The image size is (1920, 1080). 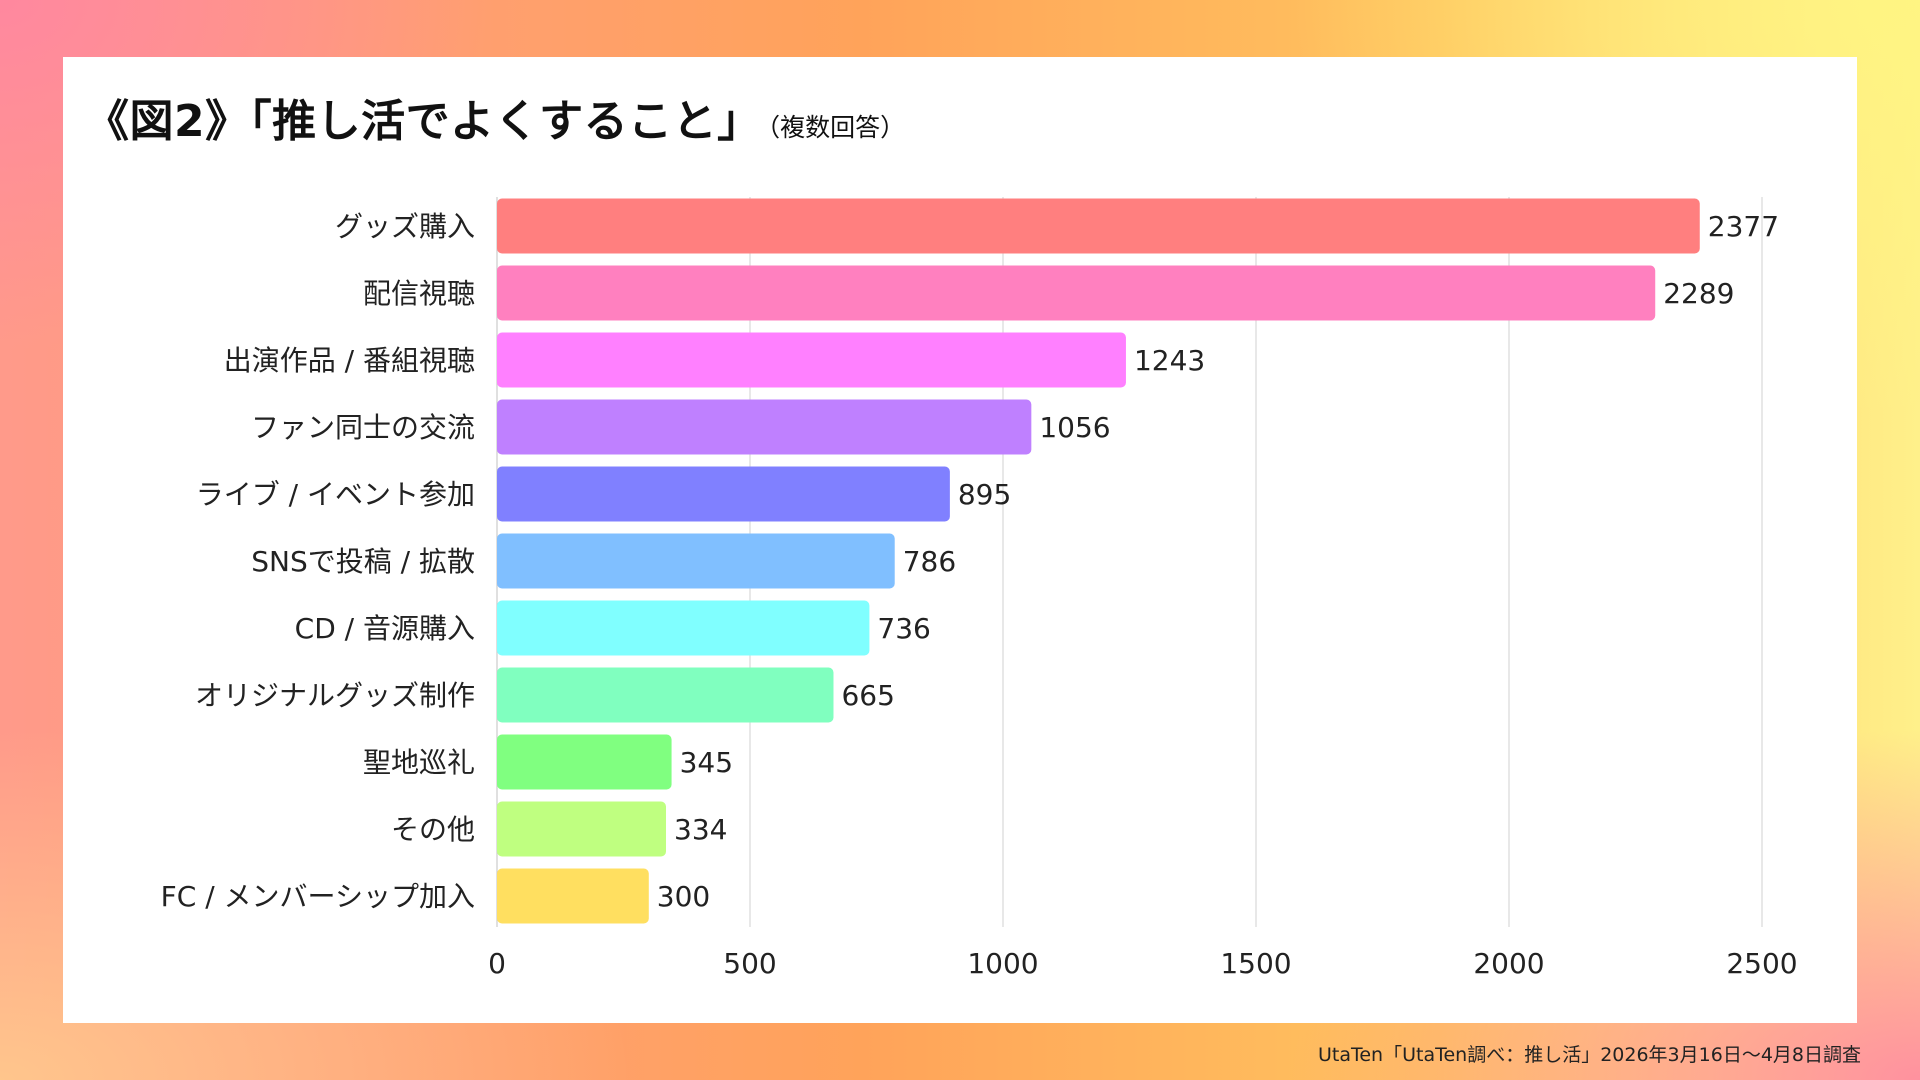 What do you see at coordinates (749, 963) in the screenshot?
I see `x-tick-label: 500` at bounding box center [749, 963].